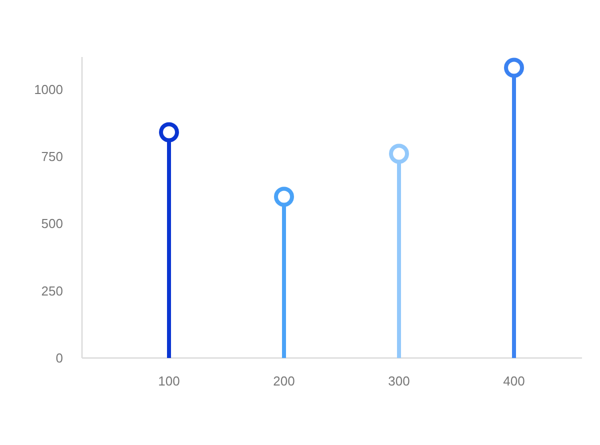 The image size is (600, 445). What do you see at coordinates (48, 89) in the screenshot?
I see `y-tick-label: 1000` at bounding box center [48, 89].